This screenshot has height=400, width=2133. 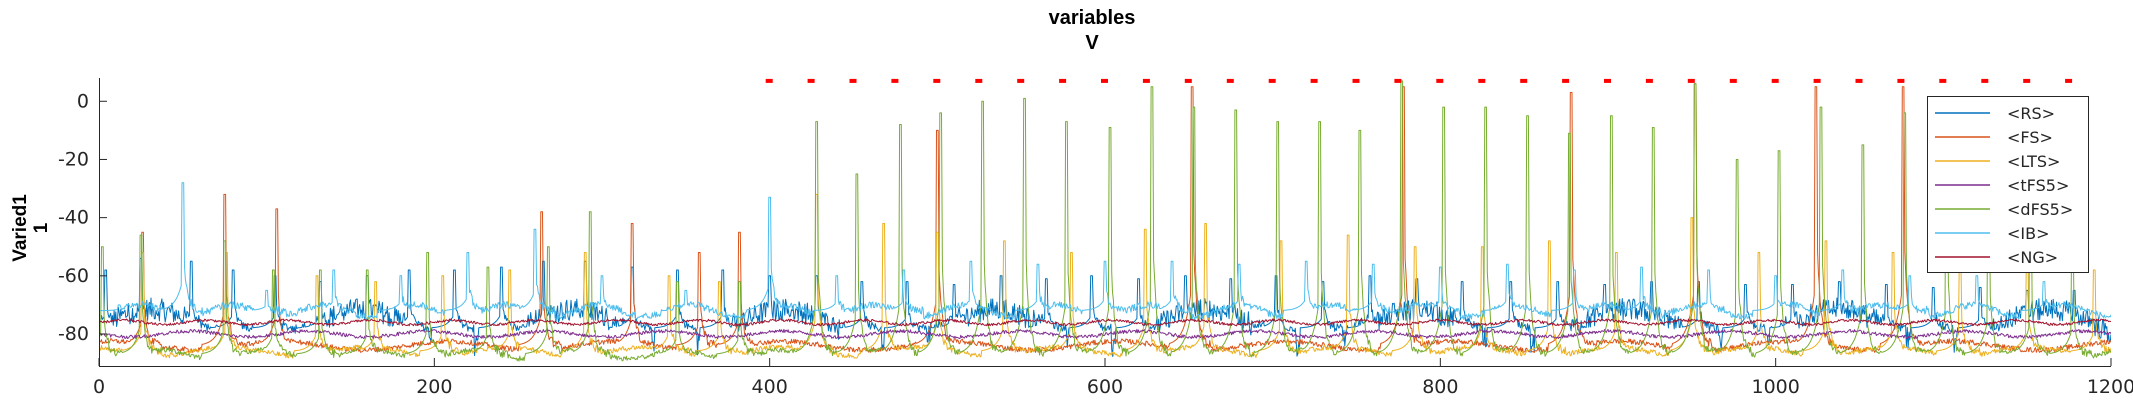 I want to click on y-tick-label: -20, so click(x=73, y=159).